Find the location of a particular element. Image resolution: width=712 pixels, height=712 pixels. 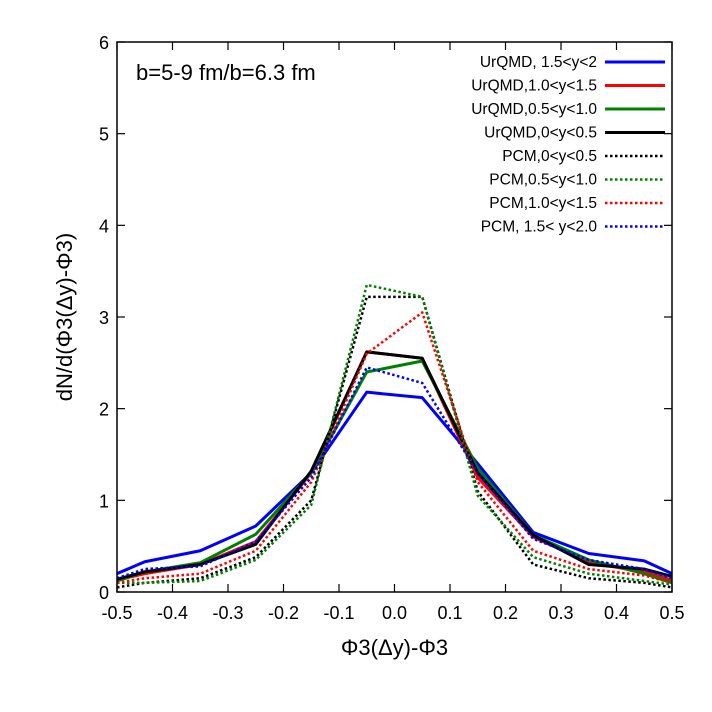

x-tick-label-6: 0.1 is located at coordinates (449, 613).